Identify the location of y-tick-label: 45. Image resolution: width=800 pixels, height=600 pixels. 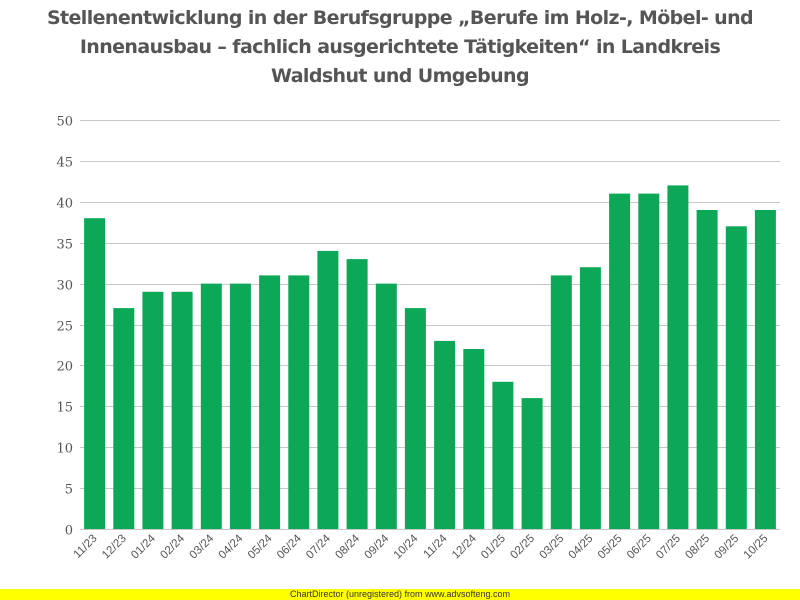
(64, 163).